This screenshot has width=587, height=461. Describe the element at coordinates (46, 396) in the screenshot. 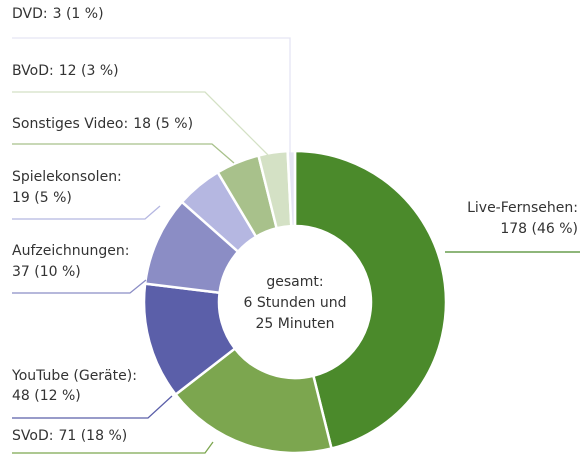

I see `segment-value: 48 (12 %)` at that location.